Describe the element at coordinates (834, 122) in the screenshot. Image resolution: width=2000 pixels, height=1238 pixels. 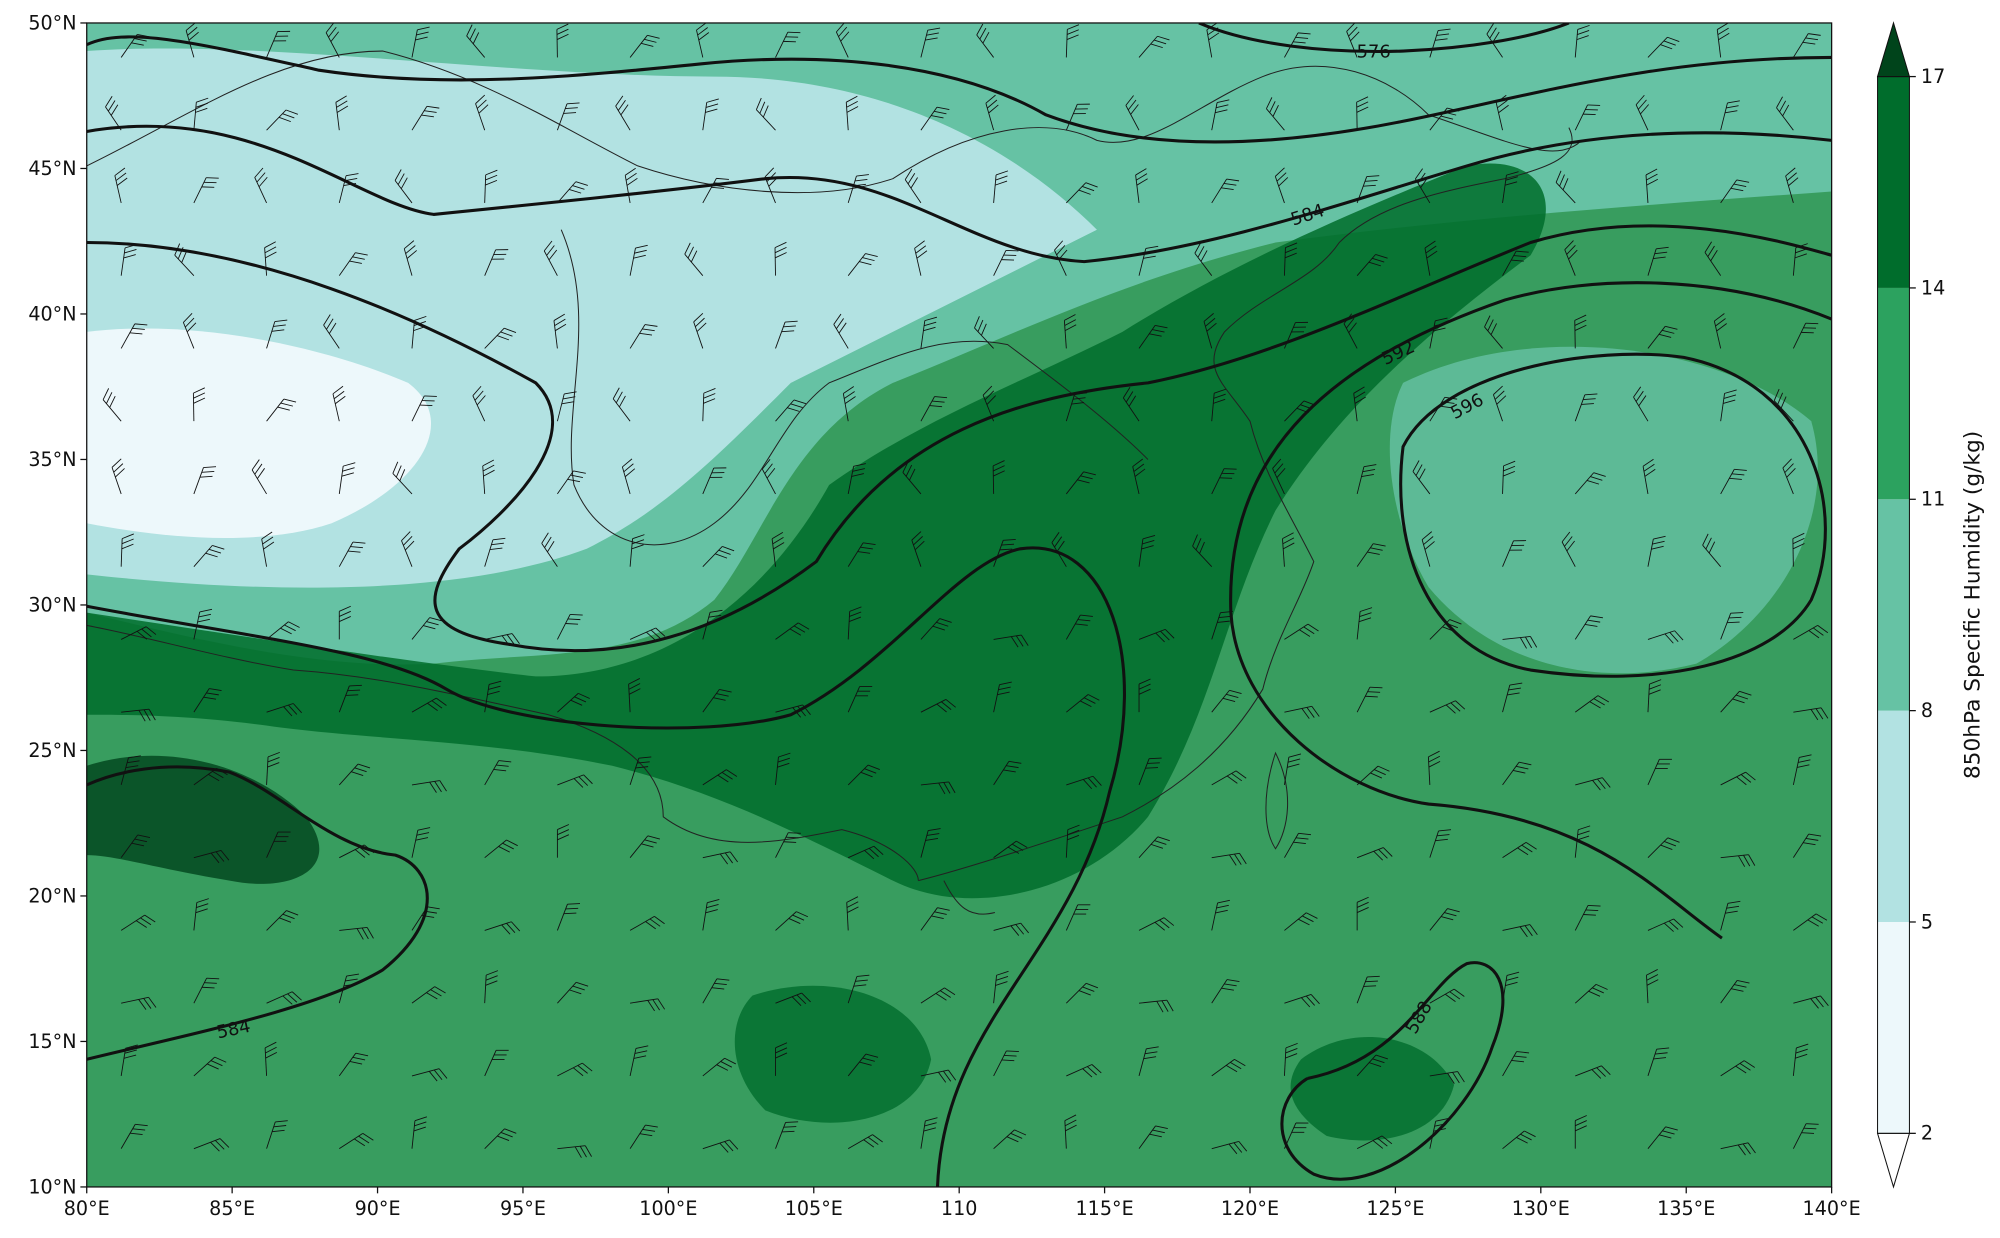
I see `border` at that location.